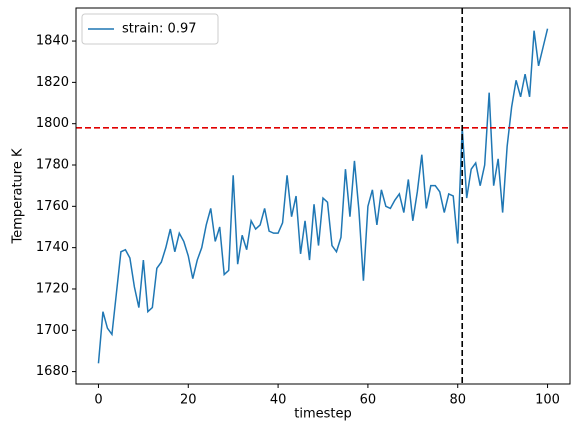 Image resolution: width=581 pixels, height=437 pixels. What do you see at coordinates (98, 400) in the screenshot?
I see `x-tick-label: 0` at bounding box center [98, 400].